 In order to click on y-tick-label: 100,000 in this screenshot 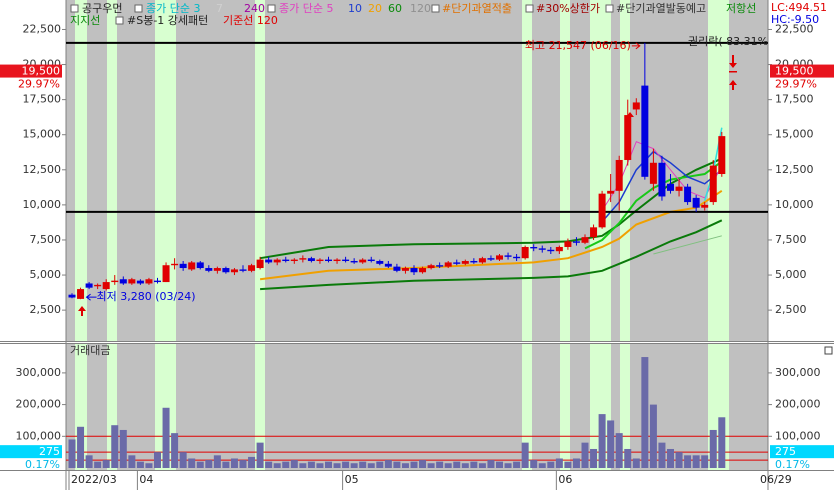, I will do `click(39, 435)`.